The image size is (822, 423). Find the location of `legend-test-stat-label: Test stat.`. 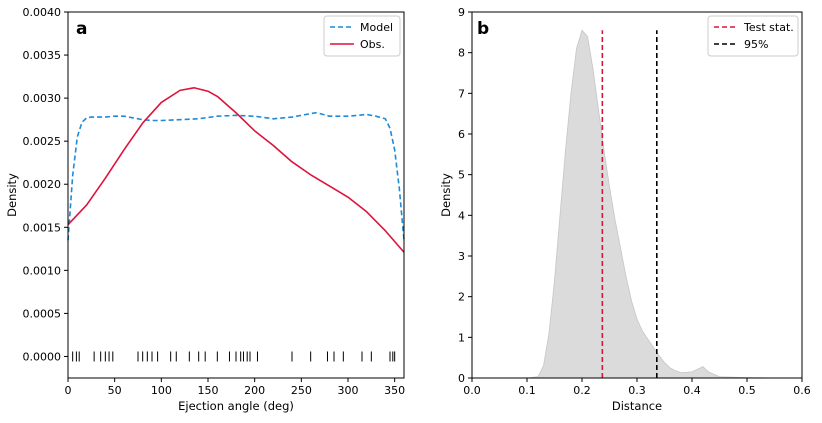

legend-test-stat-label: Test stat. is located at coordinates (768, 27).